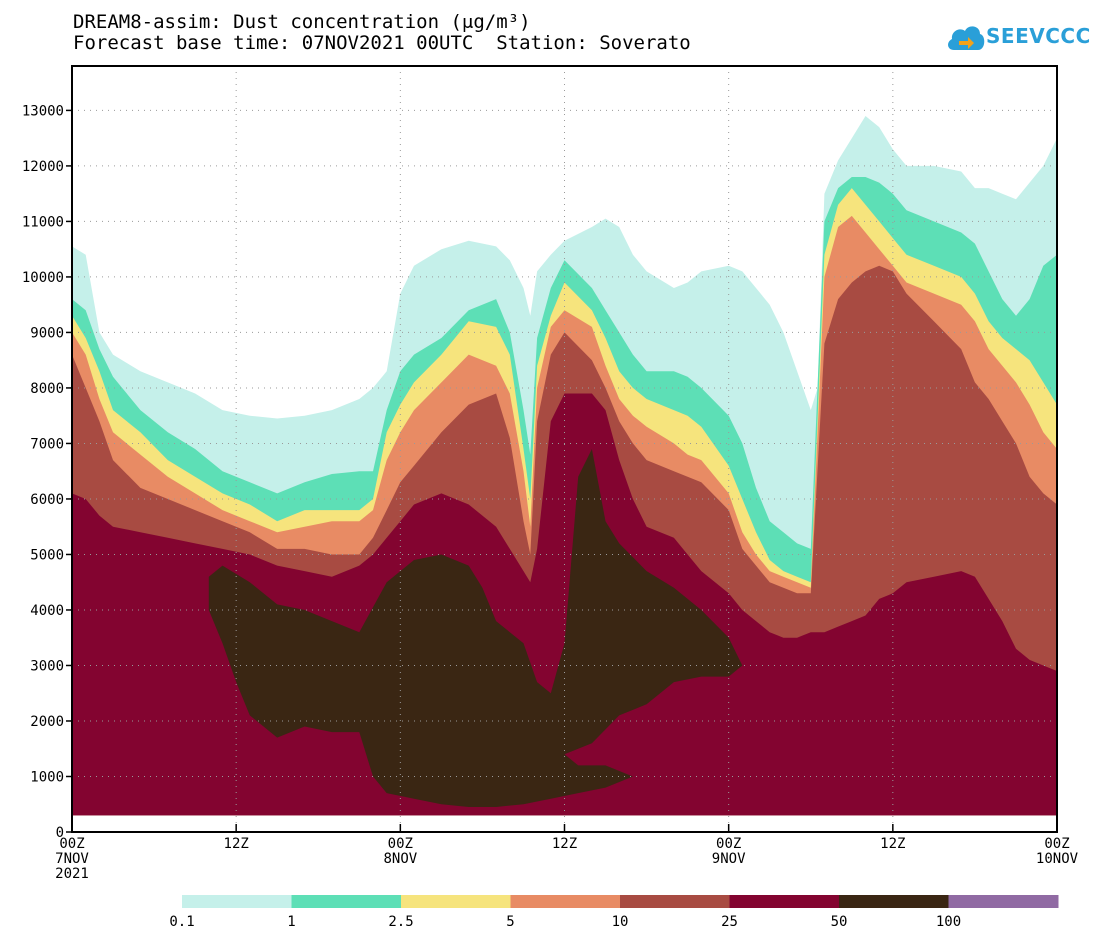  I want to click on colorbar-label: 10, so click(620, 922).